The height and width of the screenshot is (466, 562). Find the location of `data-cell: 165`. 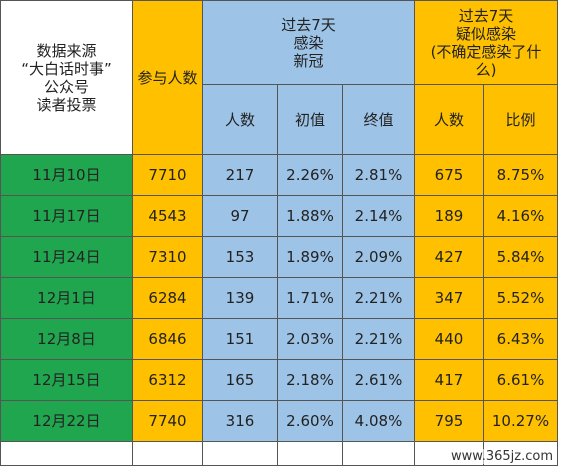

data-cell: 165 is located at coordinates (240, 380).